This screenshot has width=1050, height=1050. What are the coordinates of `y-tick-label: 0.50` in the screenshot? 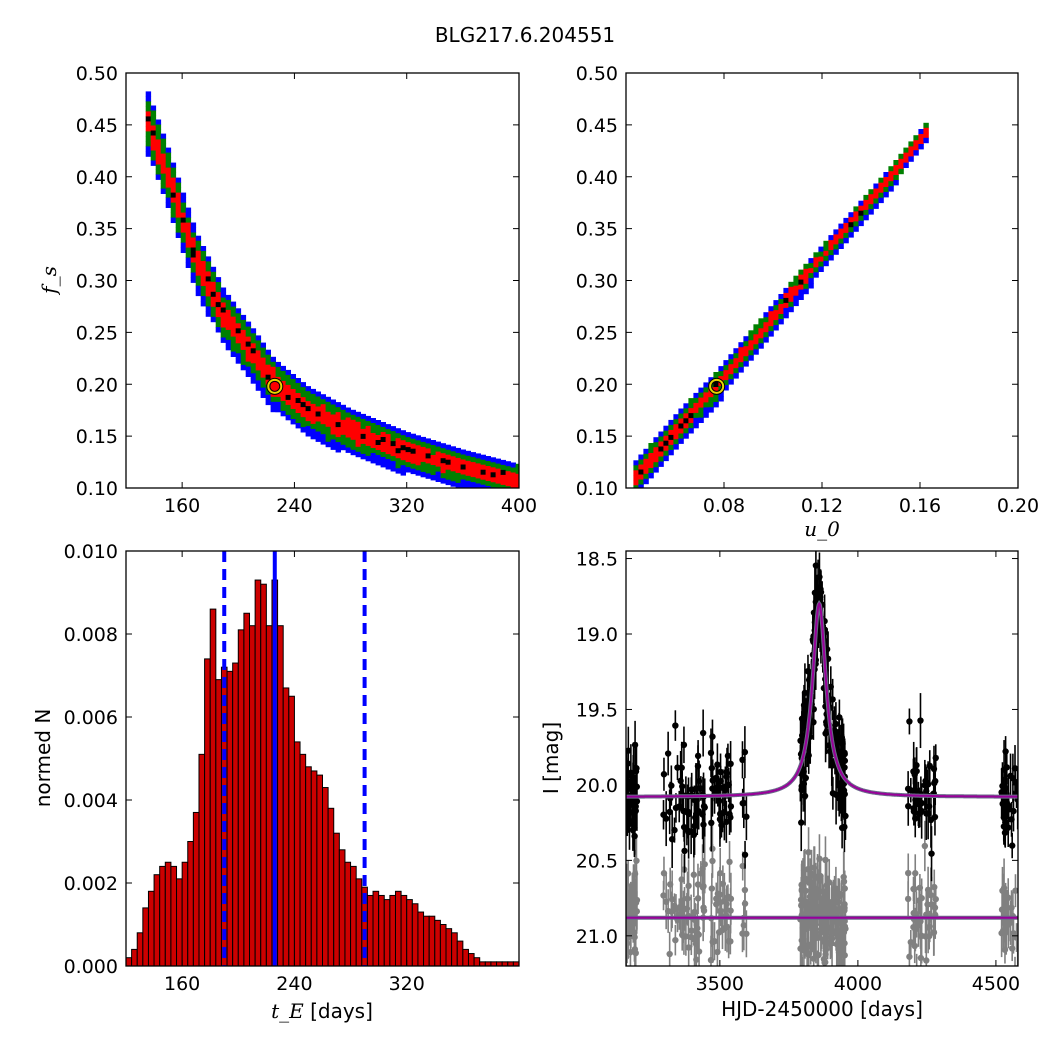 It's located at (597, 74).